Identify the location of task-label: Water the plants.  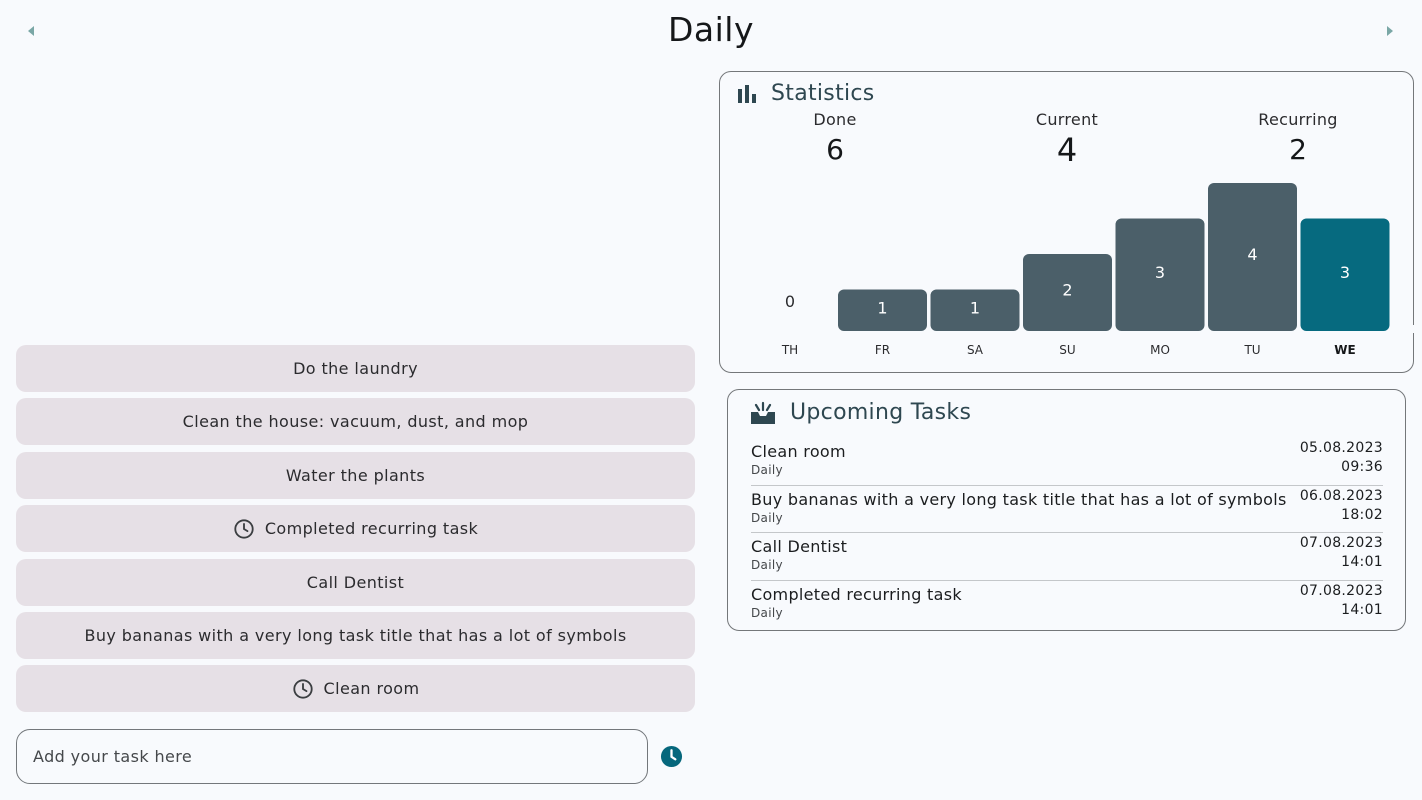
(355, 475).